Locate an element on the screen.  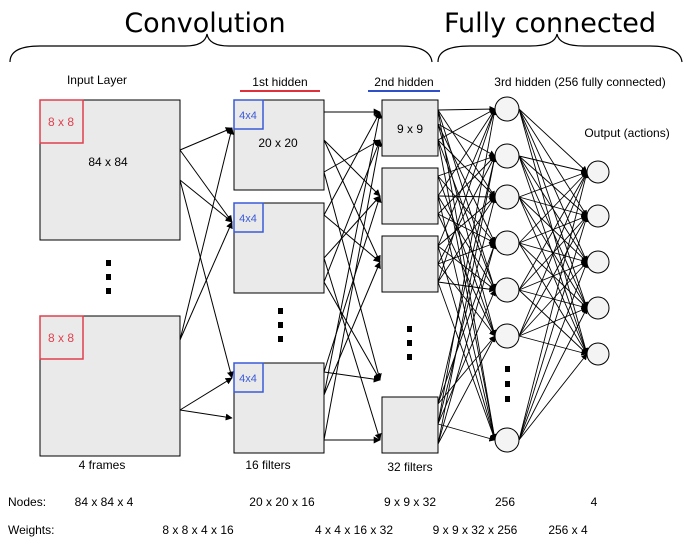
hidden1-filter-2-label: 4x4 is located at coordinates (248, 219).